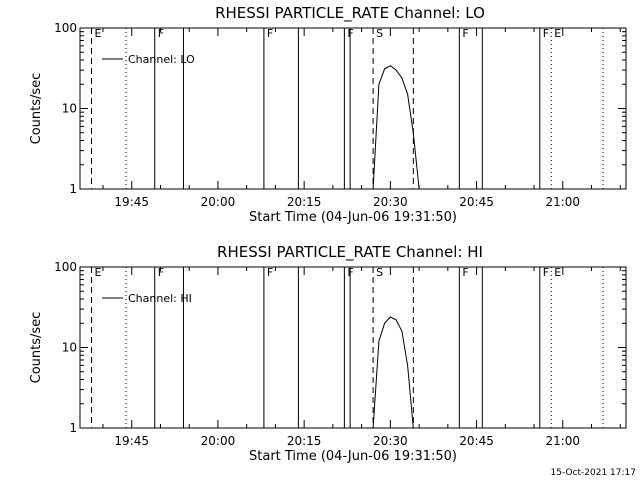  What do you see at coordinates (350, 252) in the screenshot?
I see `chart-title: RHESSI PARTICLE_RATE Channel: HI` at bounding box center [350, 252].